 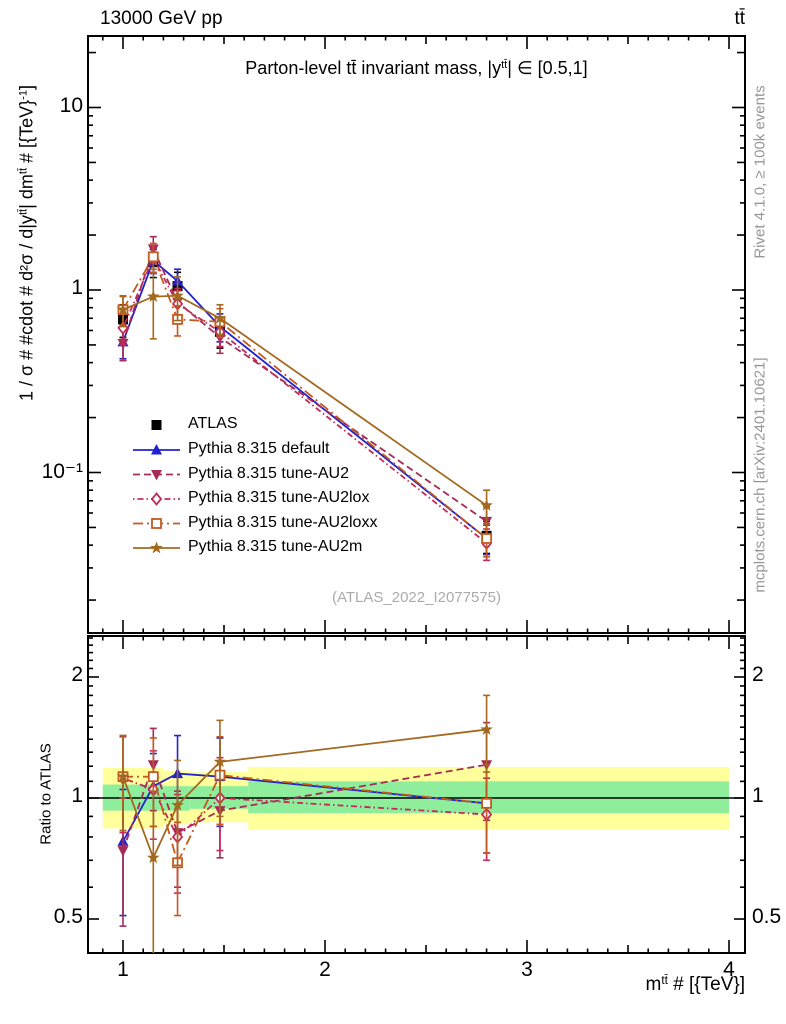 What do you see at coordinates (68, 916) in the screenshot?
I see `ratio-y-tick-label-left: 0.5` at bounding box center [68, 916].